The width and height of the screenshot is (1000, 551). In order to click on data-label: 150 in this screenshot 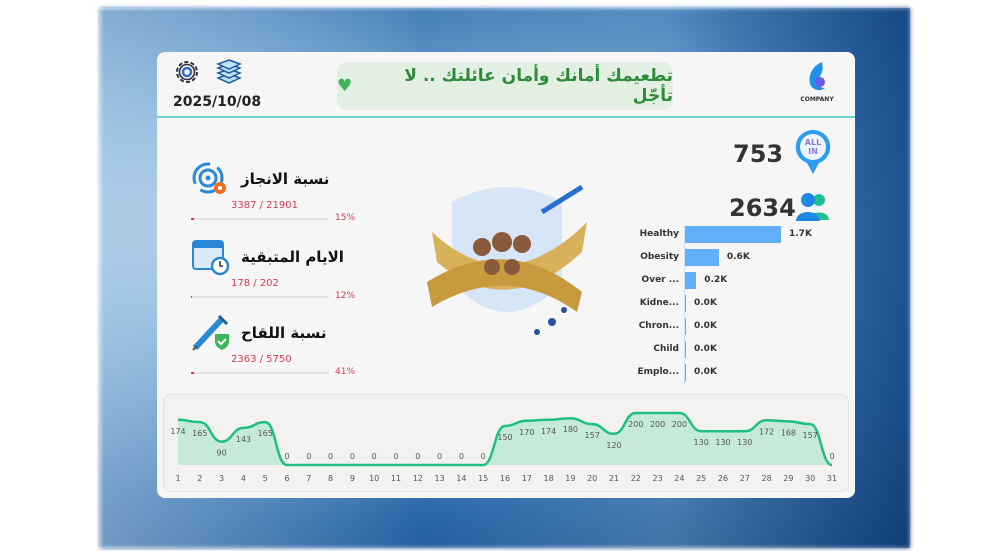, I will do `click(504, 437)`.